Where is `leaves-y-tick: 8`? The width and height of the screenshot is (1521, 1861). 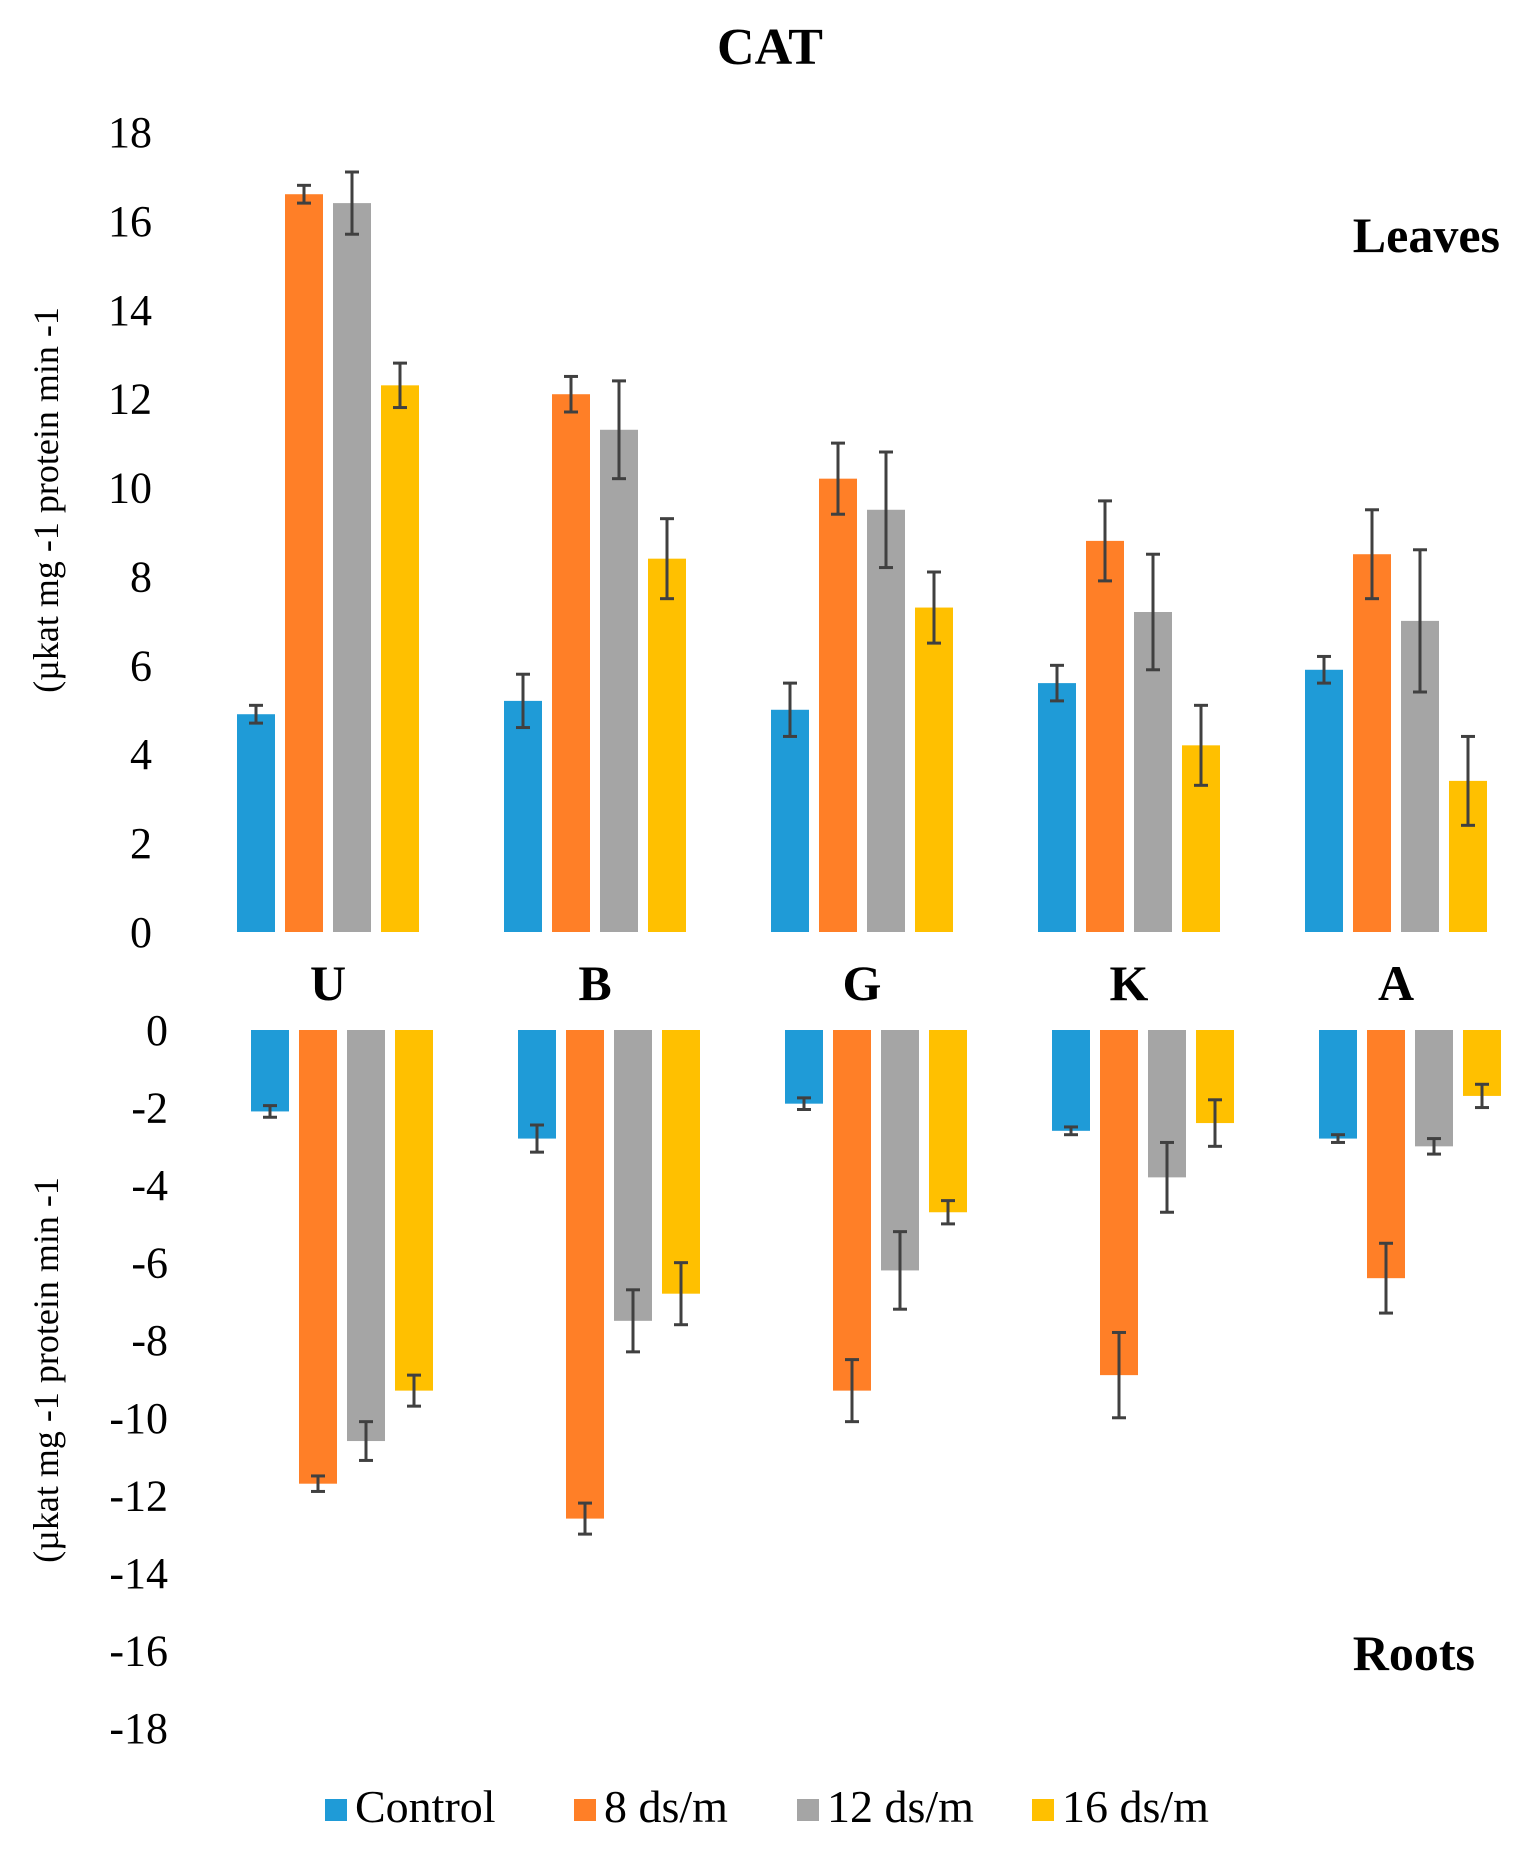
leaves-y-tick: 8 is located at coordinates (141, 576).